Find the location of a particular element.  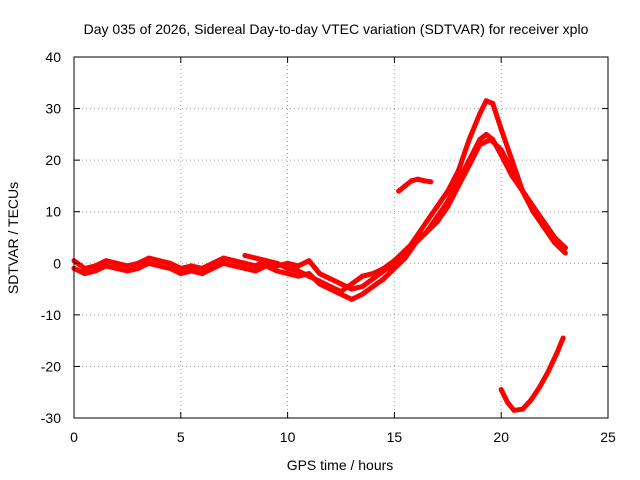

x-tick-label: 0 is located at coordinates (74, 437).